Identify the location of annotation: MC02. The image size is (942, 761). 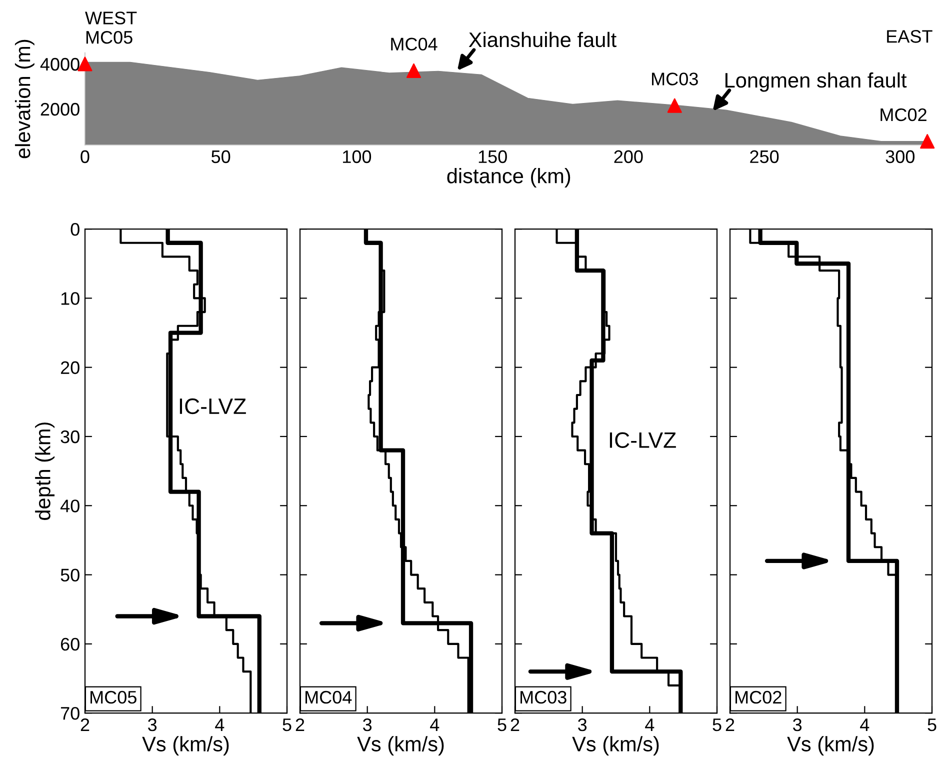
(903, 115).